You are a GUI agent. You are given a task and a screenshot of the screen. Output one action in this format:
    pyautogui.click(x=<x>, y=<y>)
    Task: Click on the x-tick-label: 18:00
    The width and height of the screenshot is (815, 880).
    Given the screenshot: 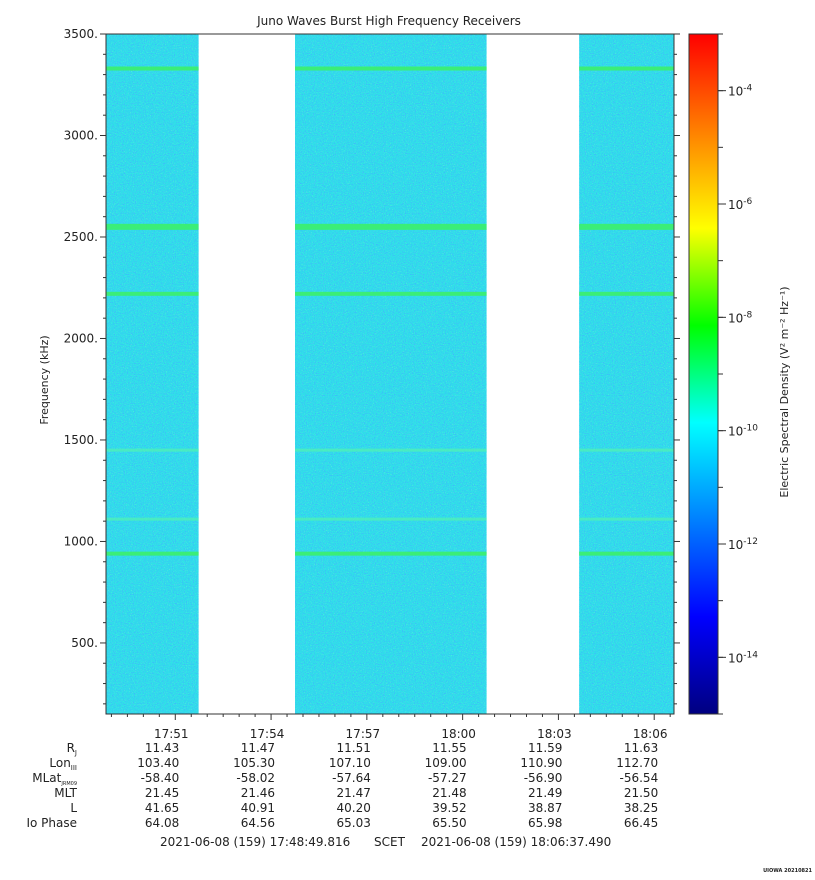 What is the action you would take?
    pyautogui.click(x=458, y=734)
    